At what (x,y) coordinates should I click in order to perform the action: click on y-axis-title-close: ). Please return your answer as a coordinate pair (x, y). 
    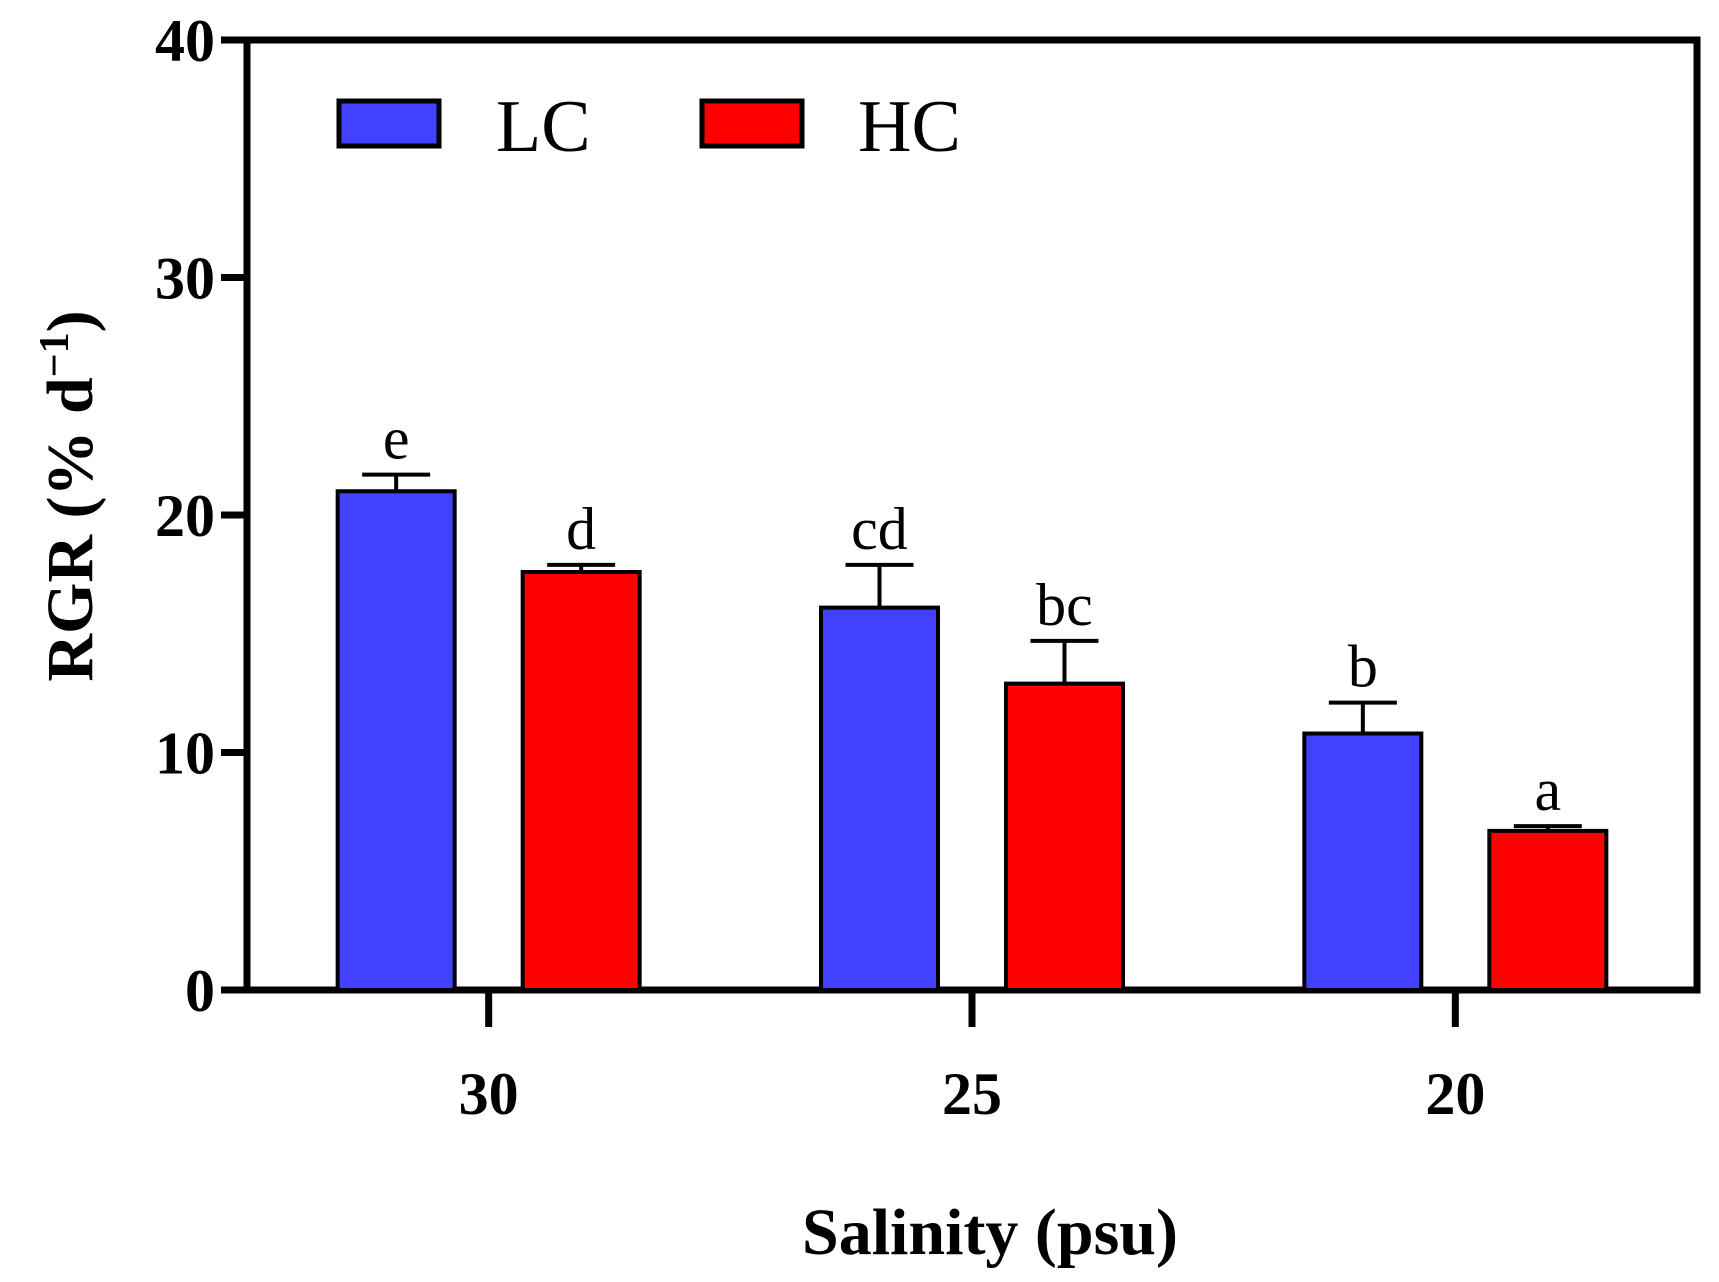
    Looking at the image, I should click on (70, 321).